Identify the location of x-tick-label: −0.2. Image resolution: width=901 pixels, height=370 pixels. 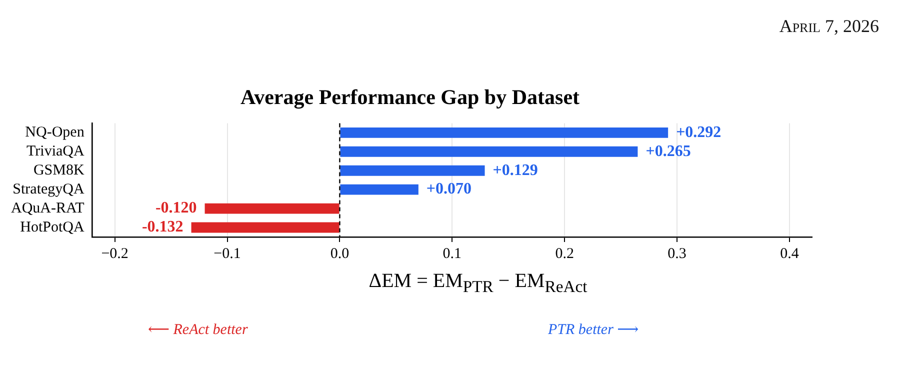
(114, 254).